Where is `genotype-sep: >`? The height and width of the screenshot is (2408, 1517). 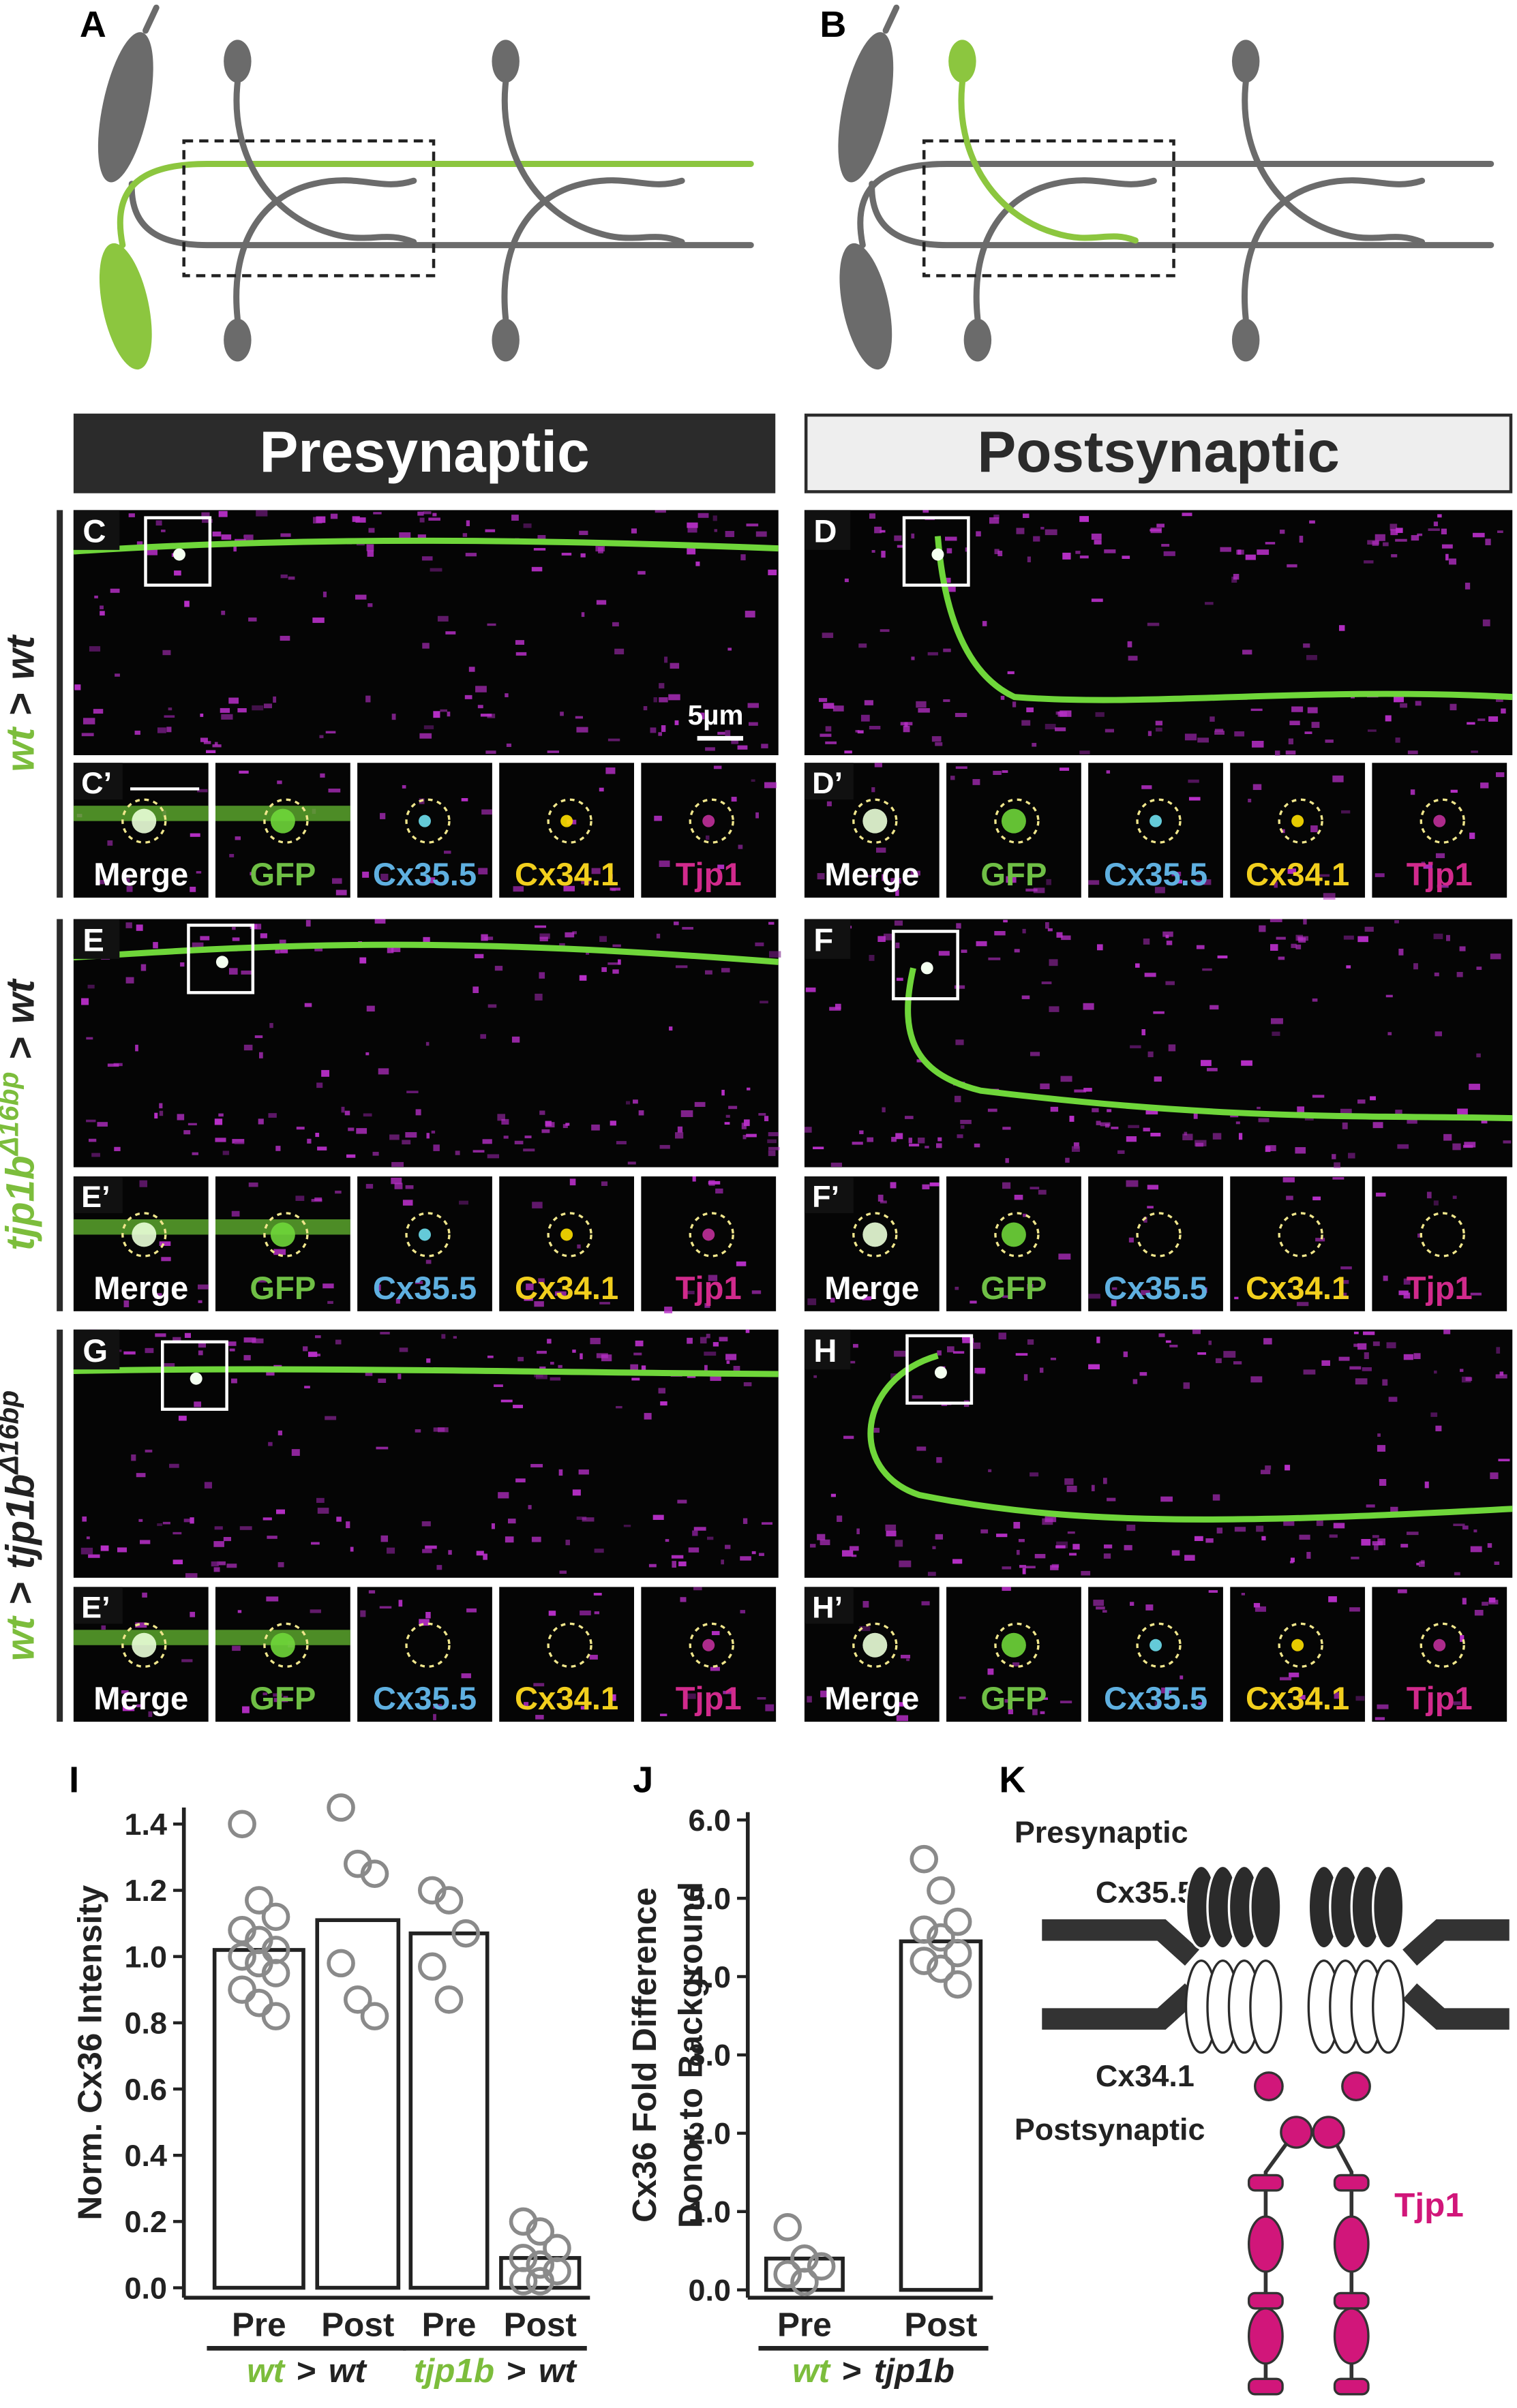 genotype-sep: > is located at coordinates (852, 2371).